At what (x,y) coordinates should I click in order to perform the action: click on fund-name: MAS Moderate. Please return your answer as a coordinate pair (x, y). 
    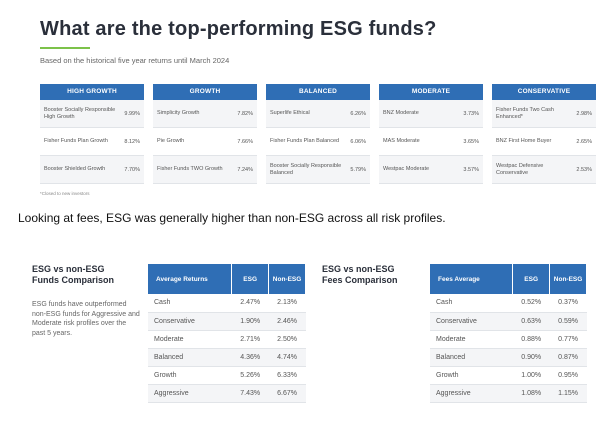
    Looking at the image, I should click on (401, 141).